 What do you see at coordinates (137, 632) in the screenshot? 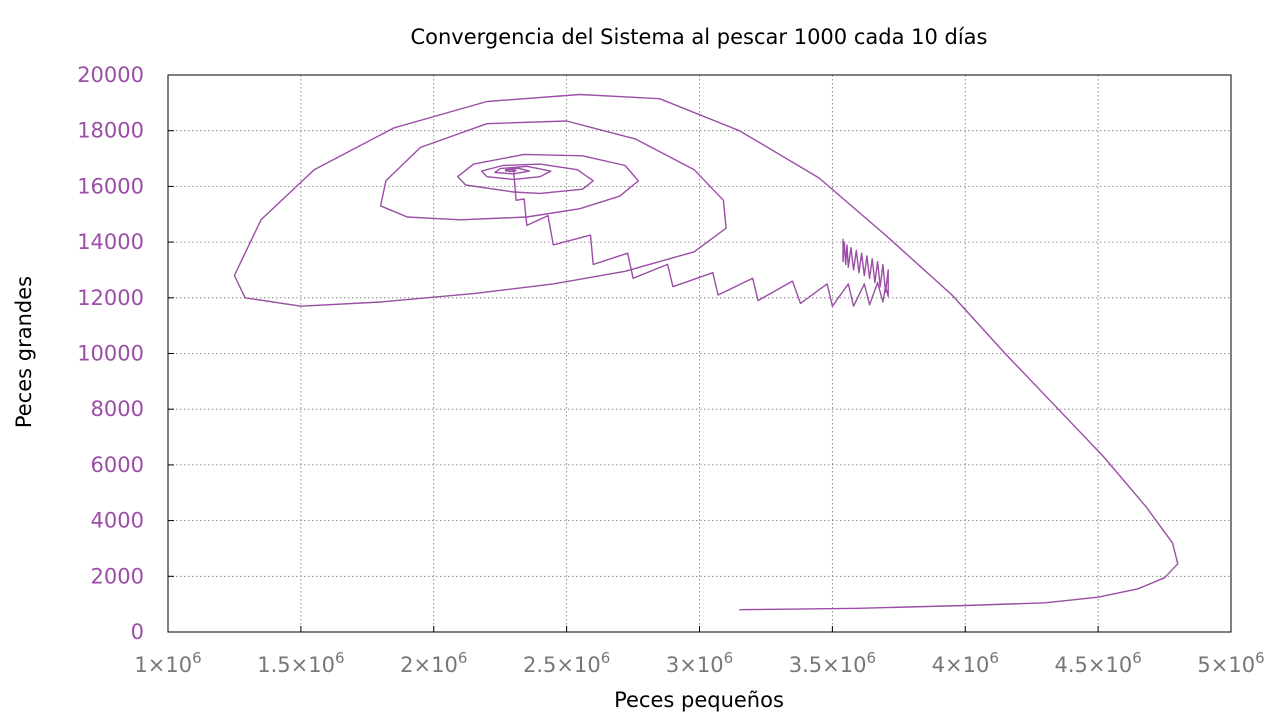
I see `y-tick-label: 0` at bounding box center [137, 632].